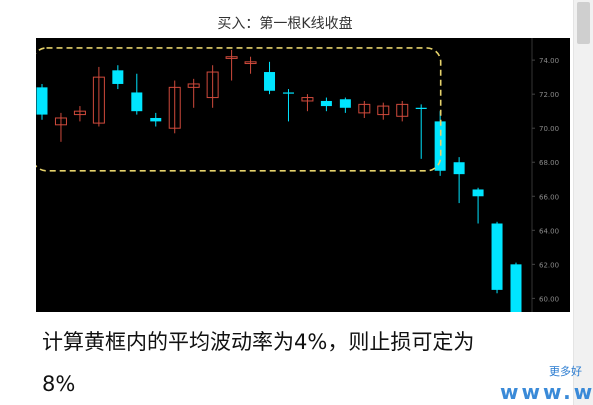  Describe the element at coordinates (583, 23) in the screenshot. I see `scrollbar-thumb` at that location.